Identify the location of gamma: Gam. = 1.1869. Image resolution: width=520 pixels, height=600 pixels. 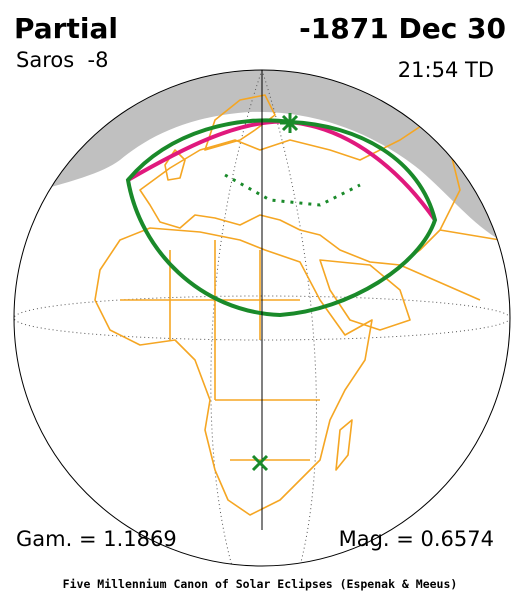
(96, 539).